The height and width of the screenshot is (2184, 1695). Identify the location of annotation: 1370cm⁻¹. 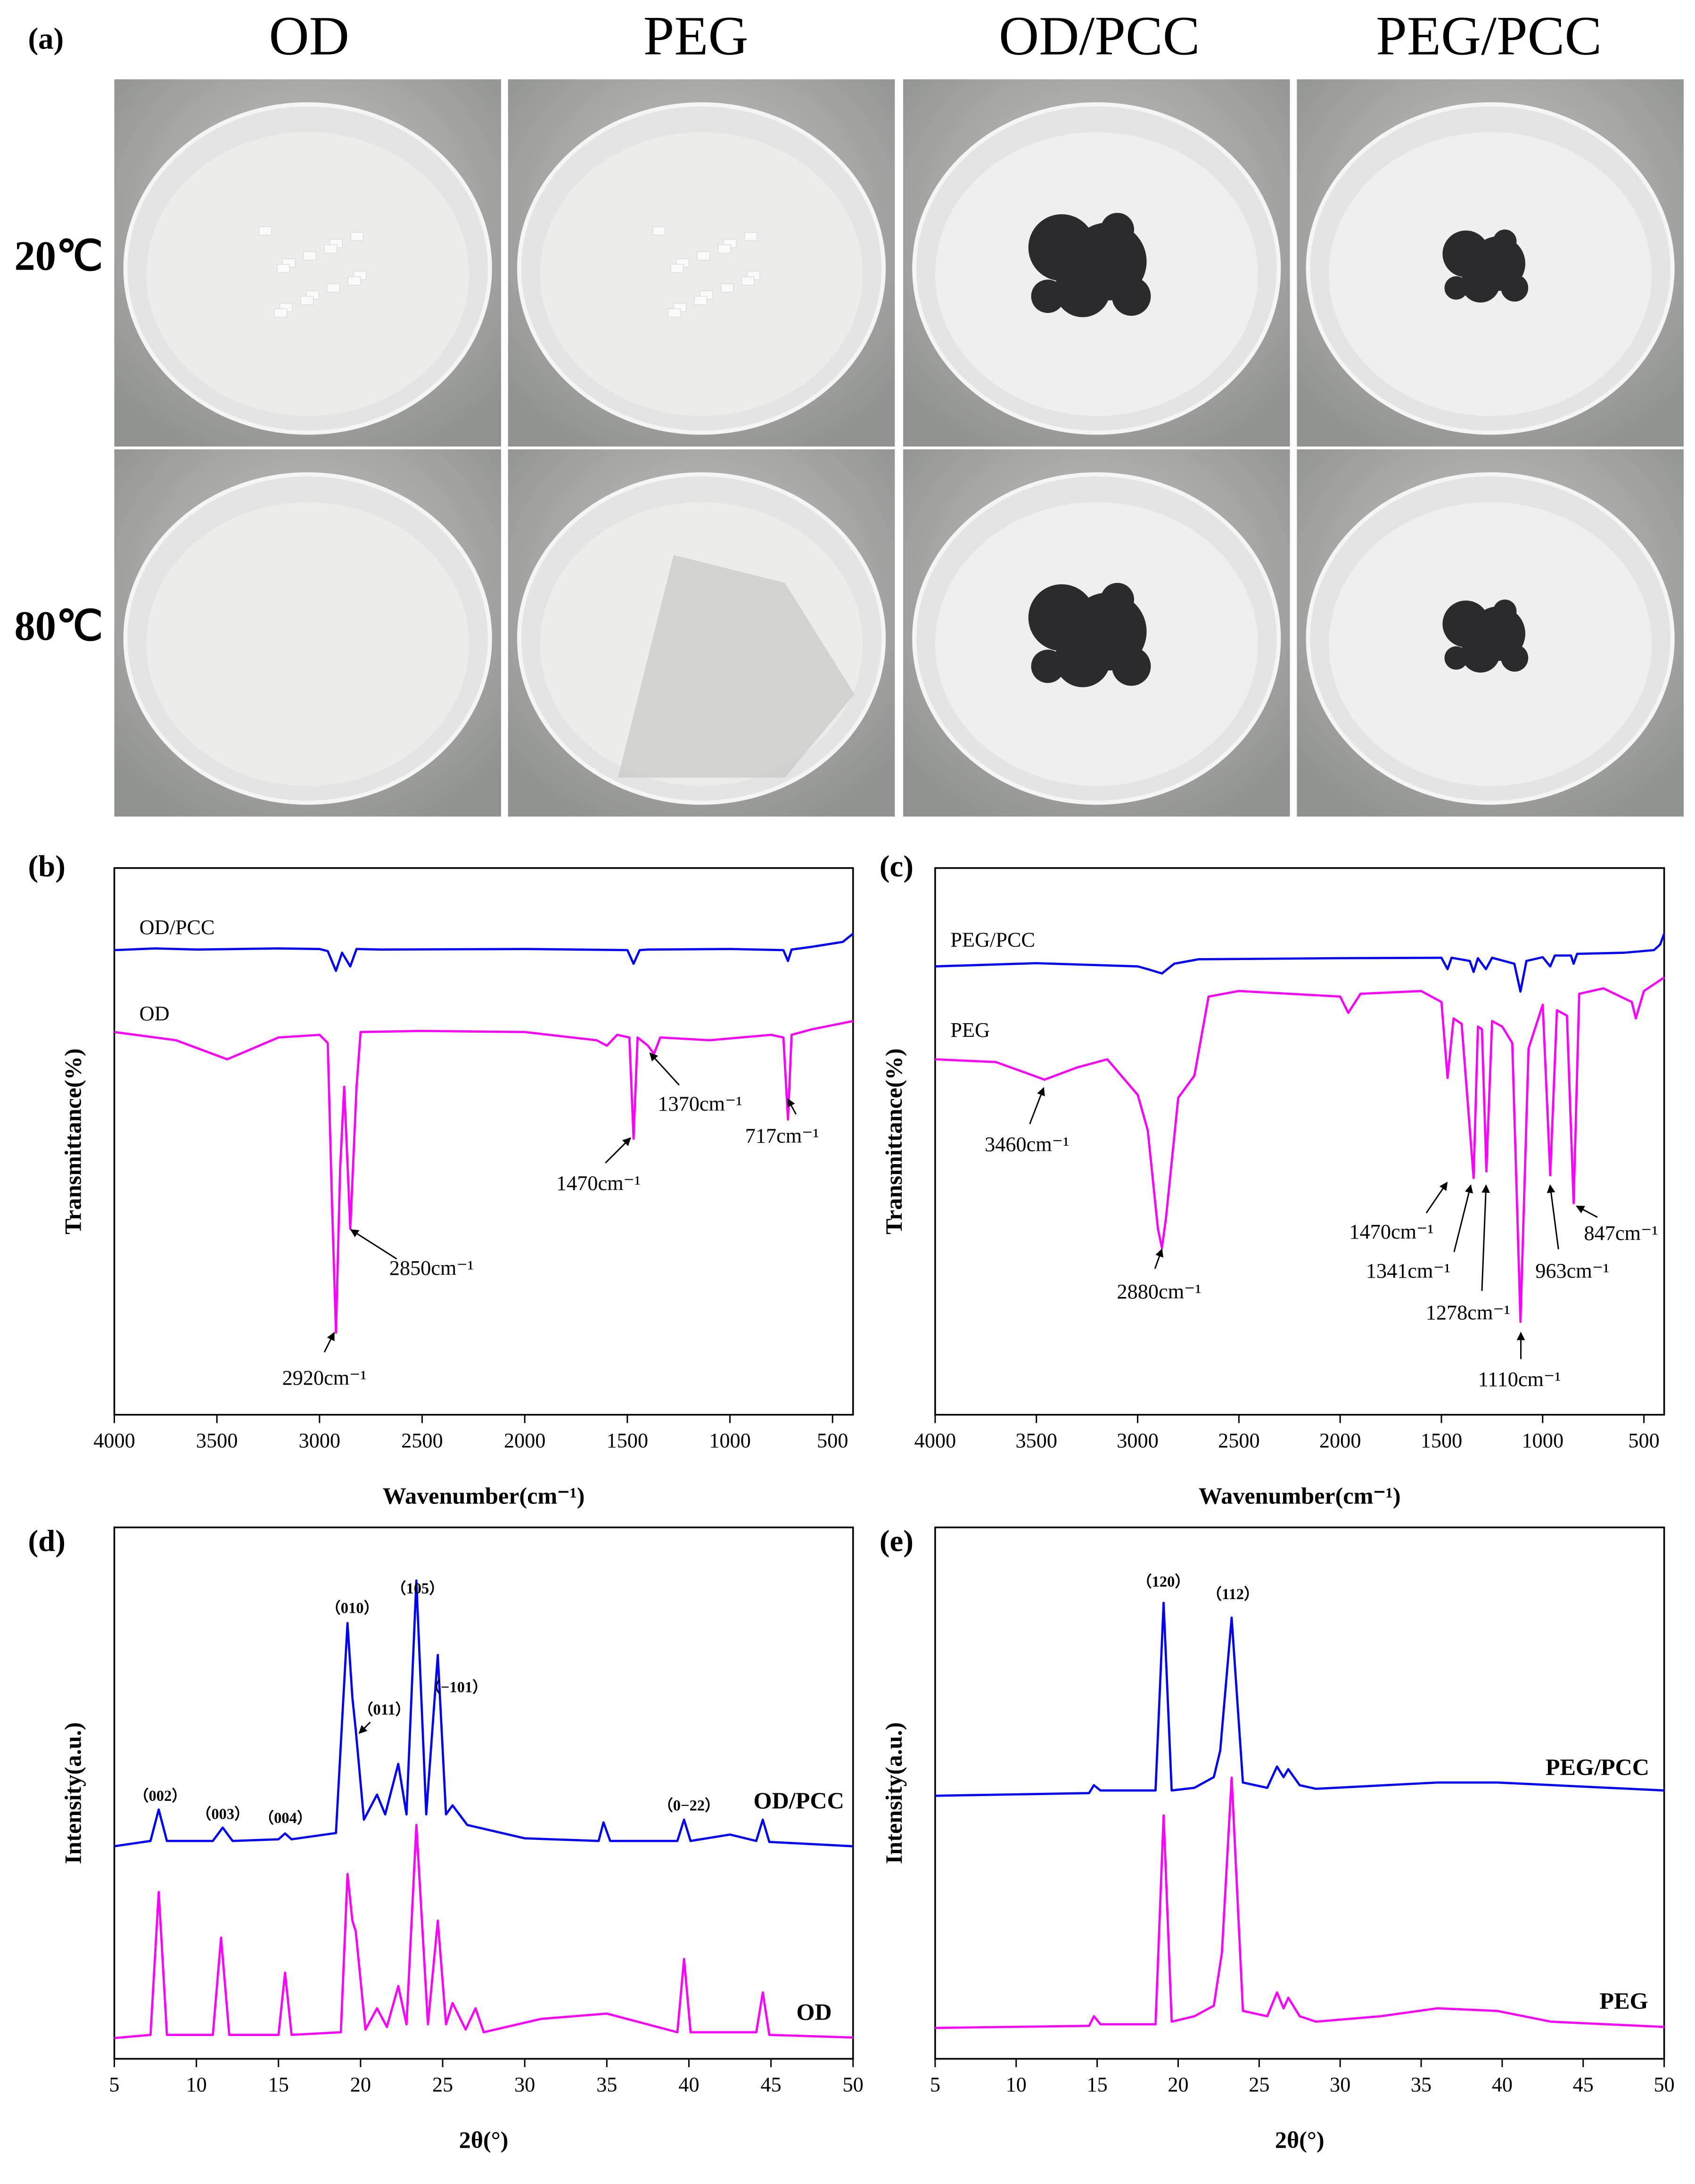
(700, 1104).